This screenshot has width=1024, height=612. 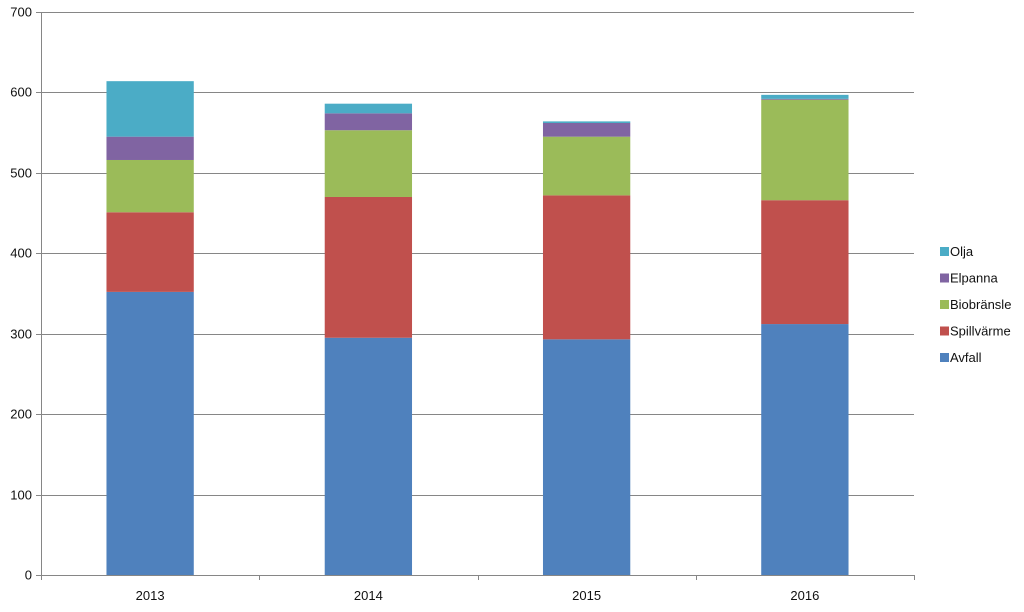 I want to click on y-tick-label: 200, so click(x=21, y=414).